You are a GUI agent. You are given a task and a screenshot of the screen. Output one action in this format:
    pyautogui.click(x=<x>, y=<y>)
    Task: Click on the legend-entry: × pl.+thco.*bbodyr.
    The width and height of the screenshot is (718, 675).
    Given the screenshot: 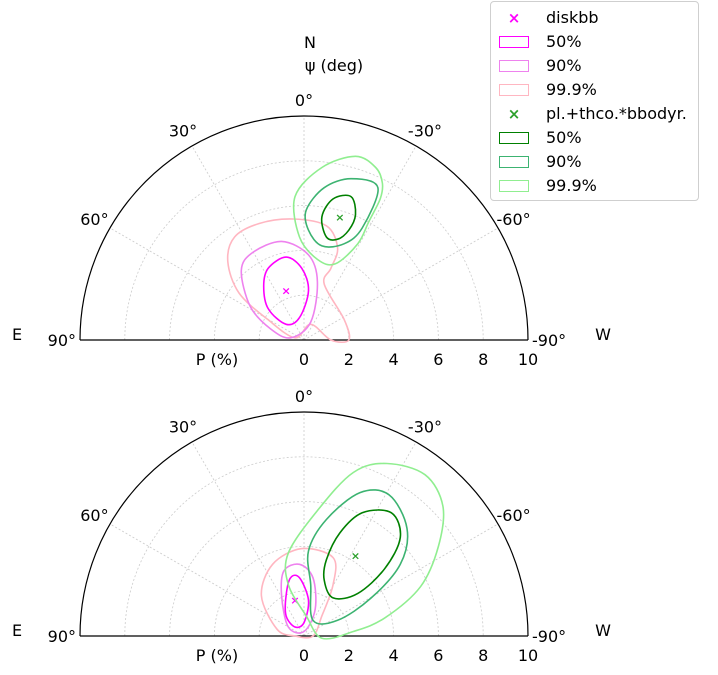 What is the action you would take?
    pyautogui.click(x=594, y=115)
    